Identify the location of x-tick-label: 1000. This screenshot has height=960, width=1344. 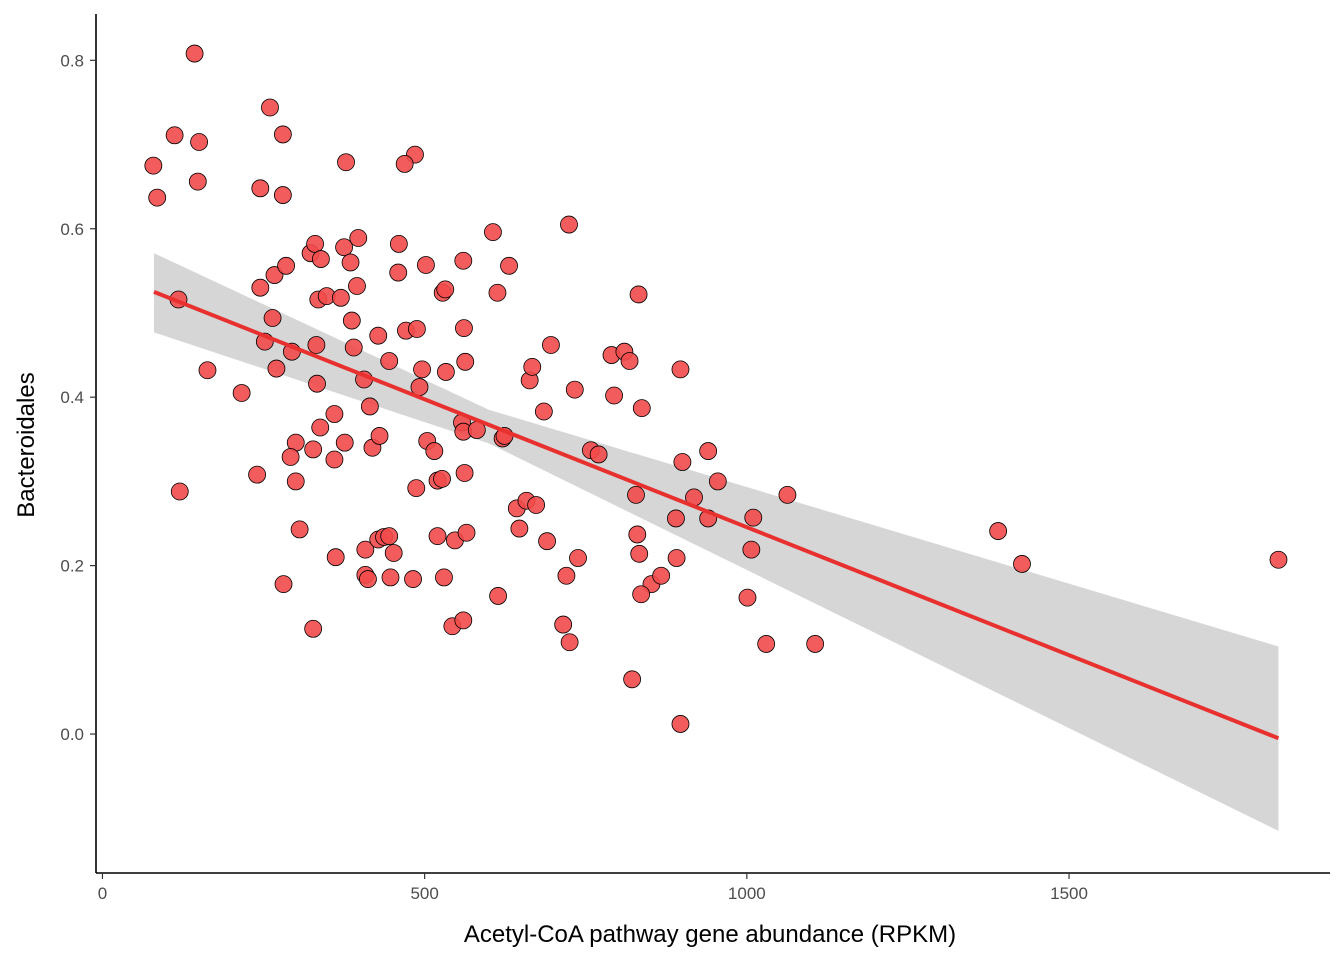
(747, 893).